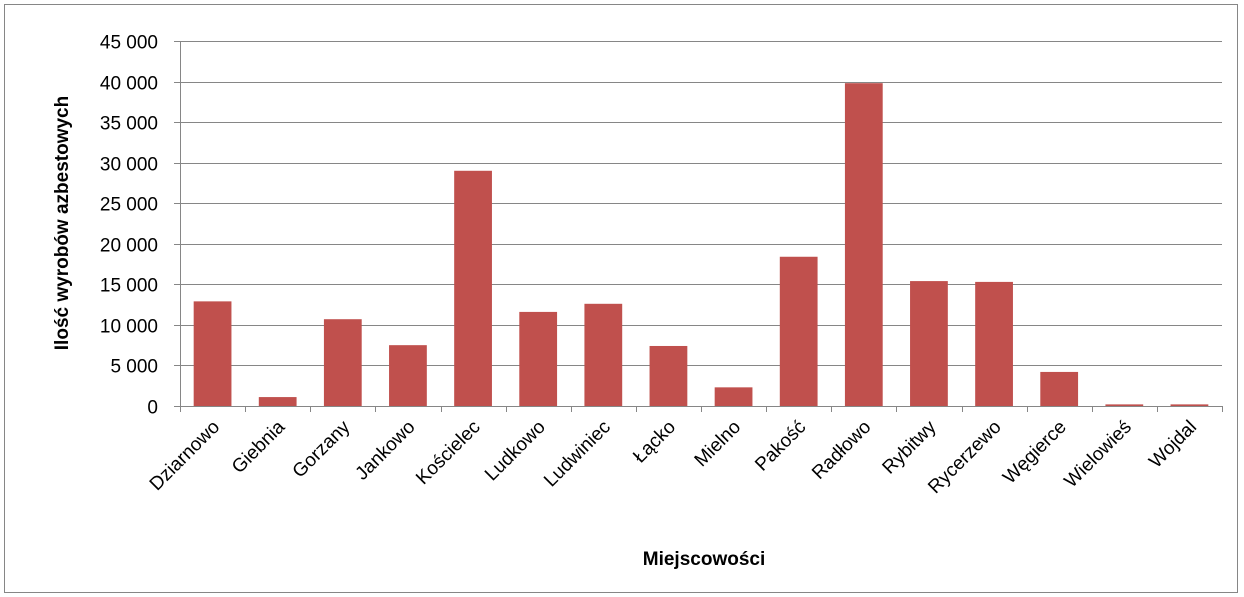  I want to click on y-tick-label: 10 000, so click(129, 327).